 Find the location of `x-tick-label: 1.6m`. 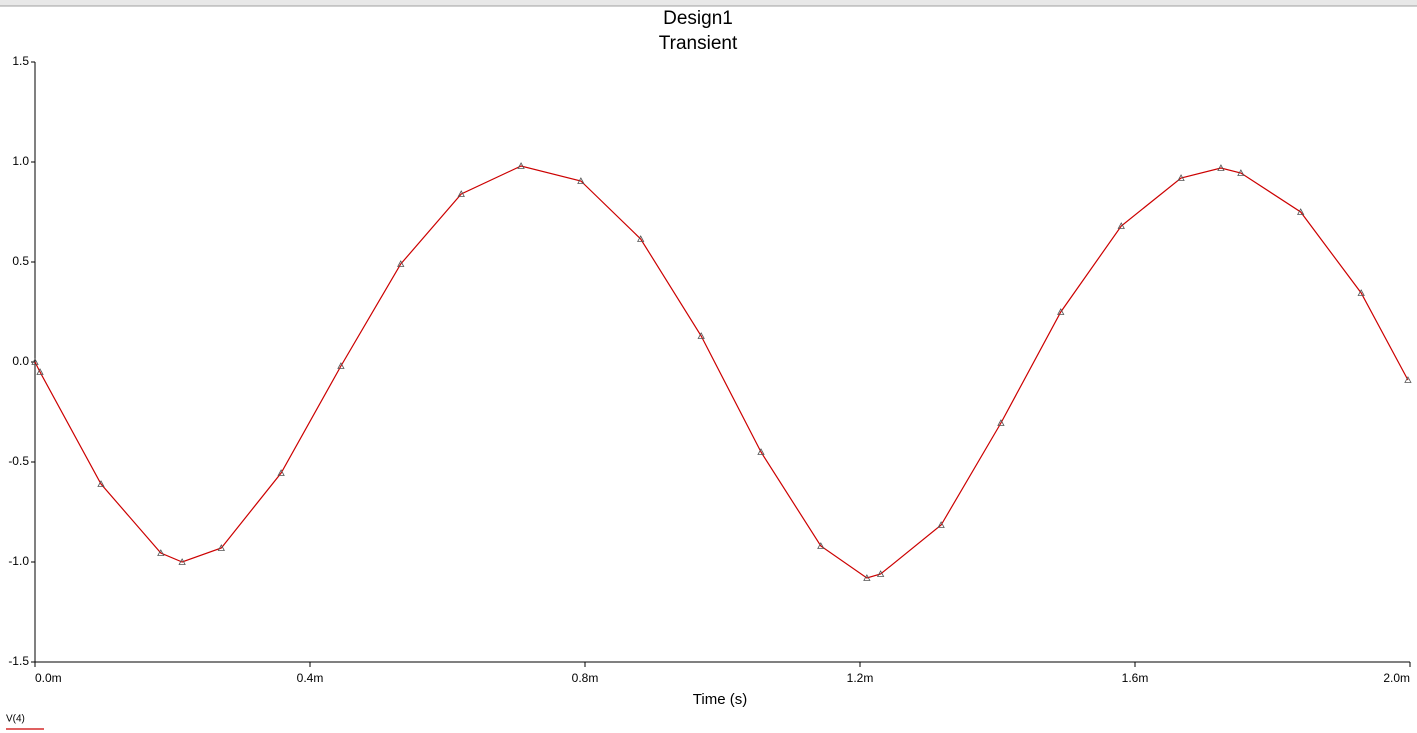

x-tick-label: 1.6m is located at coordinates (1135, 678).